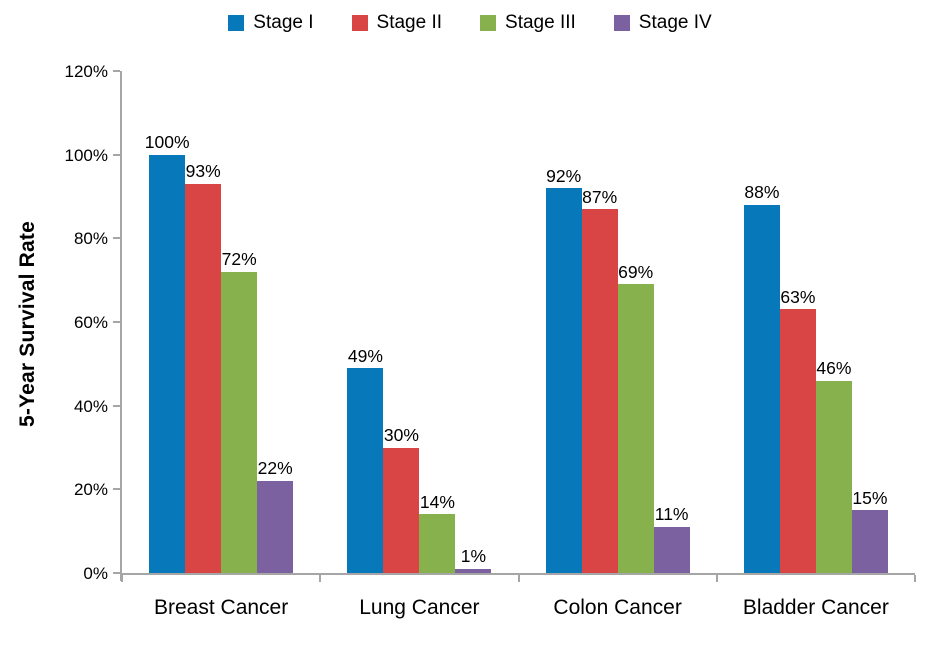  What do you see at coordinates (90, 239) in the screenshot?
I see `y-tick-label: 80%` at bounding box center [90, 239].